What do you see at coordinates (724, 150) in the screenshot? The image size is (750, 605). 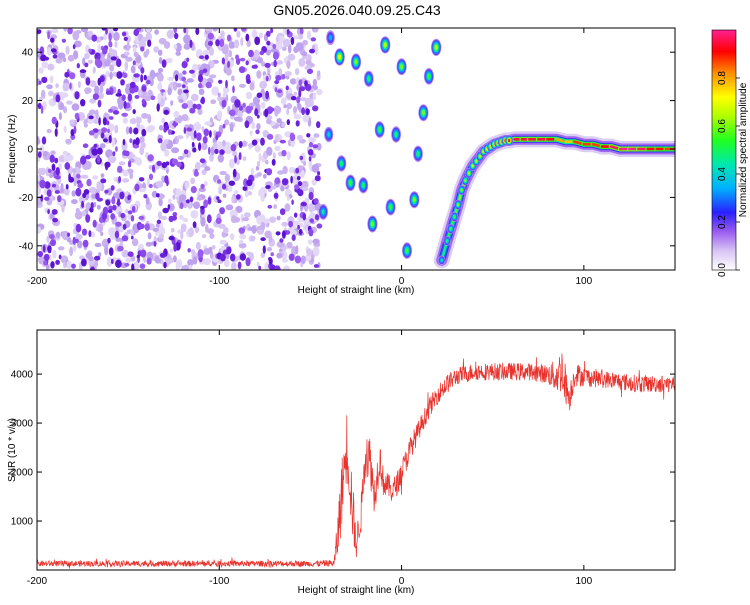 I see `colorbar-frame` at bounding box center [724, 150].